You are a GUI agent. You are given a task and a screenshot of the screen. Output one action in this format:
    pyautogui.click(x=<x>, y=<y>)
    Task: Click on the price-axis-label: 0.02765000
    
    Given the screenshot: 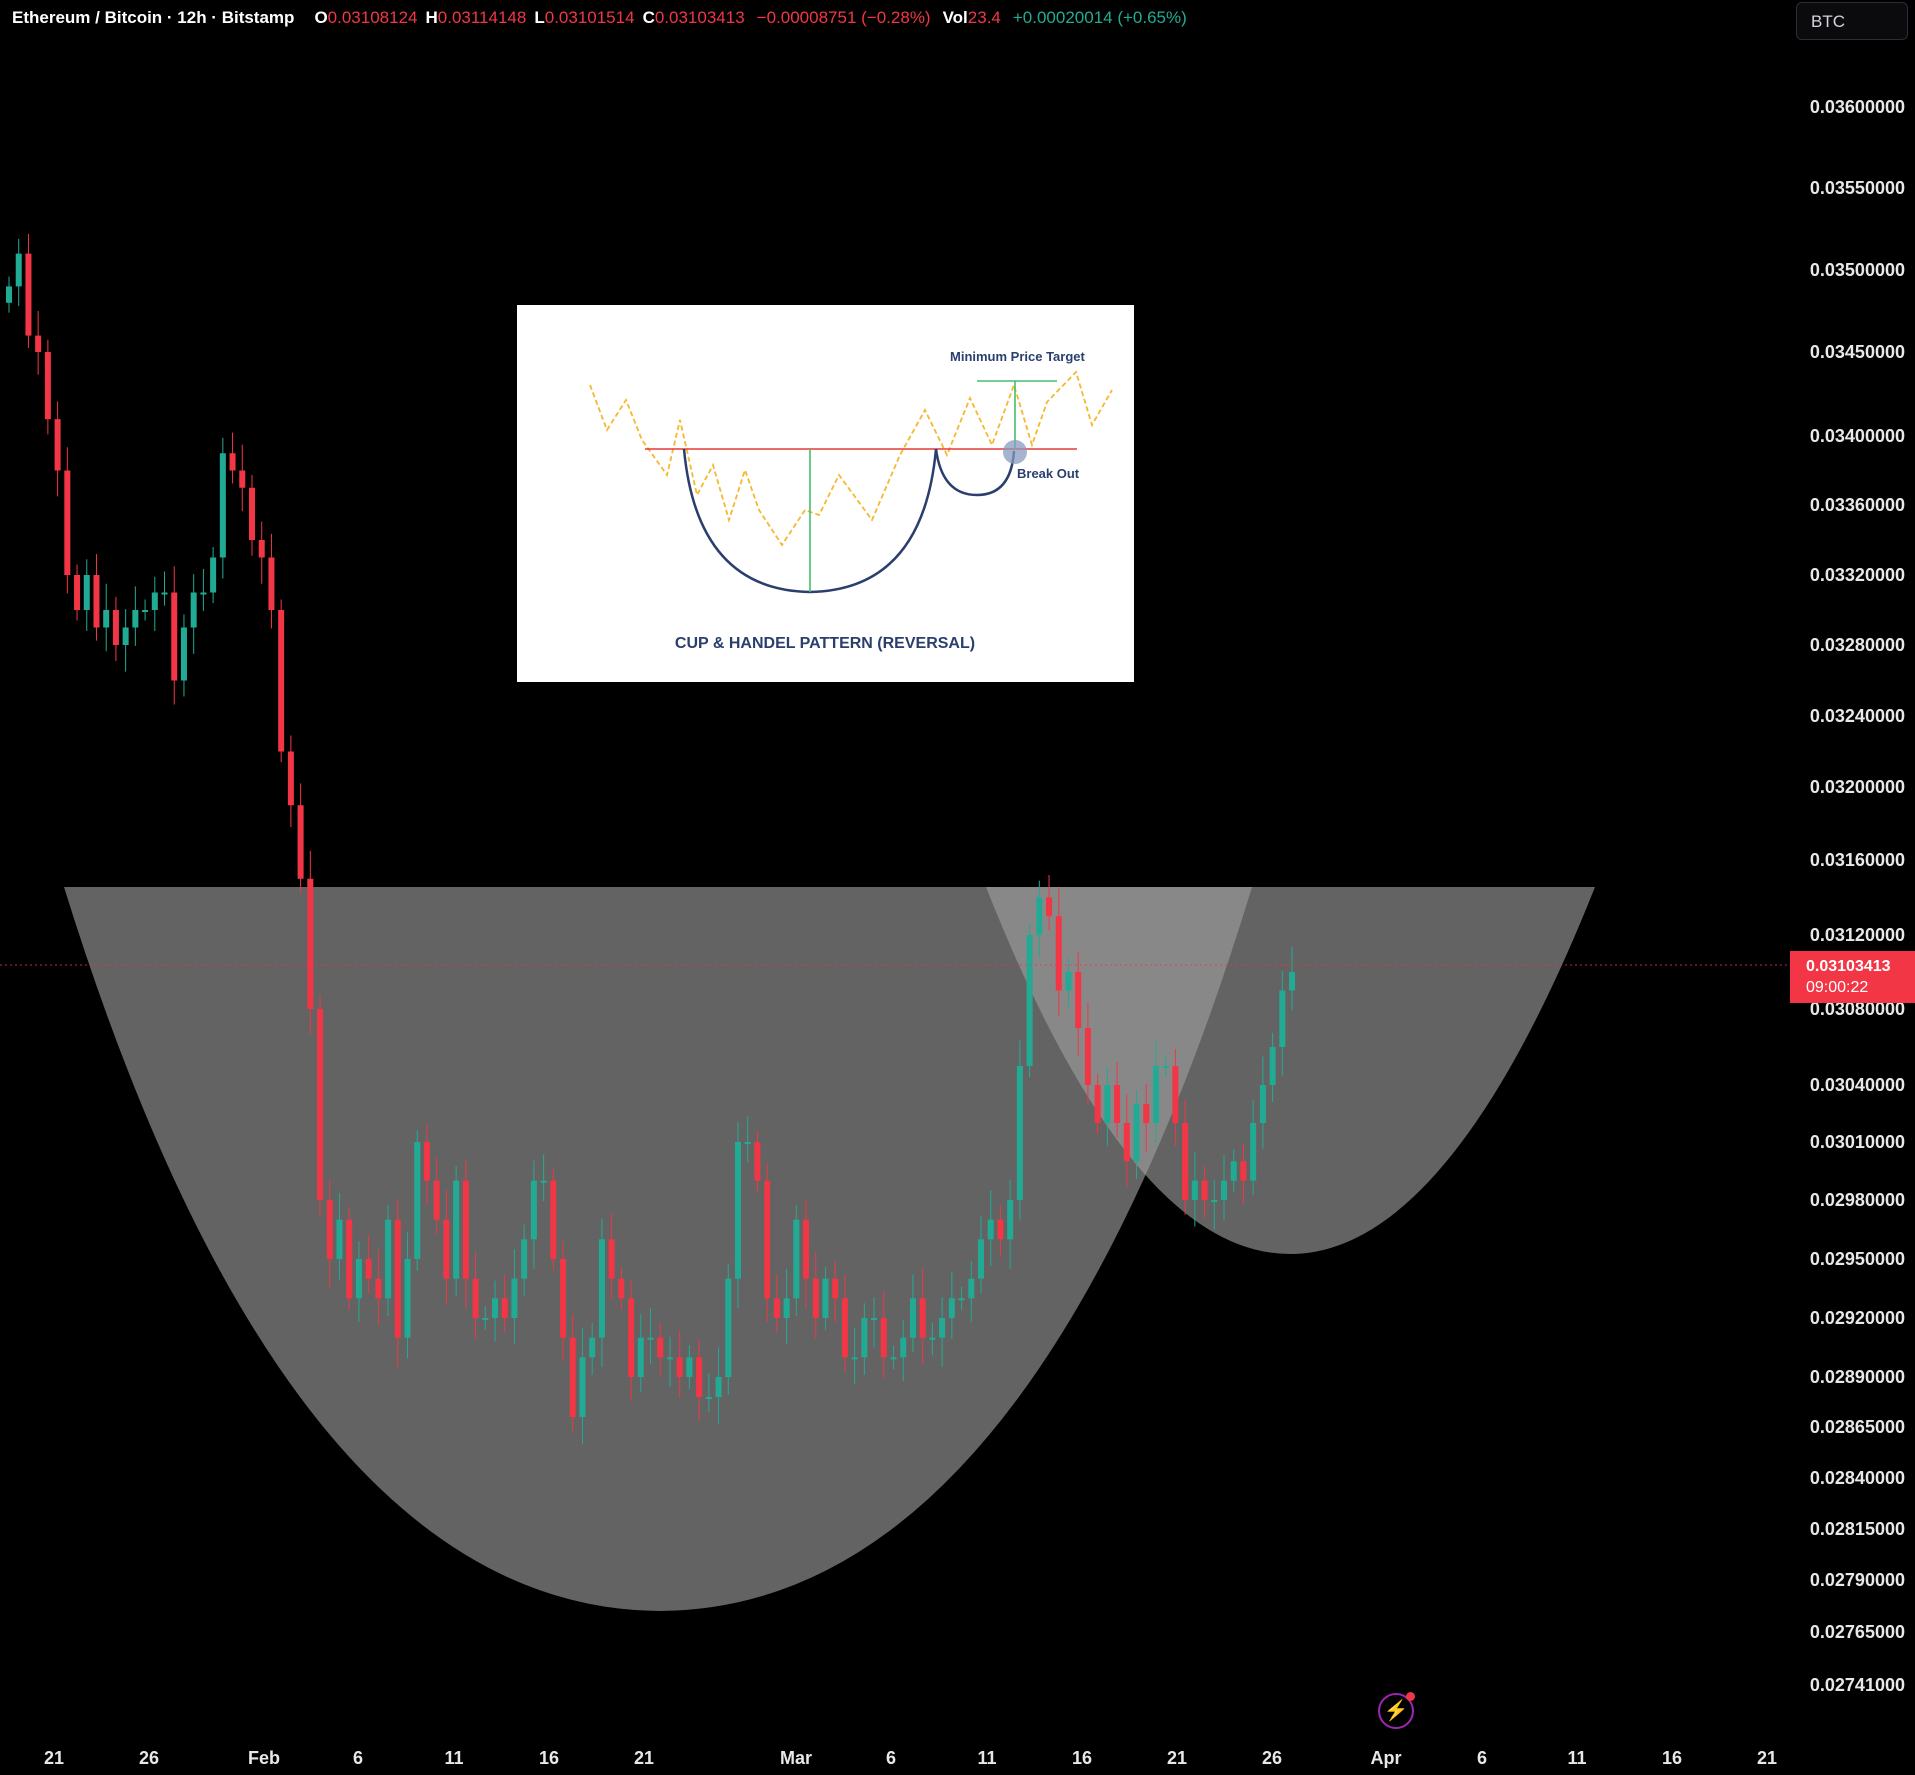 What is the action you would take?
    pyautogui.click(x=1857, y=1632)
    